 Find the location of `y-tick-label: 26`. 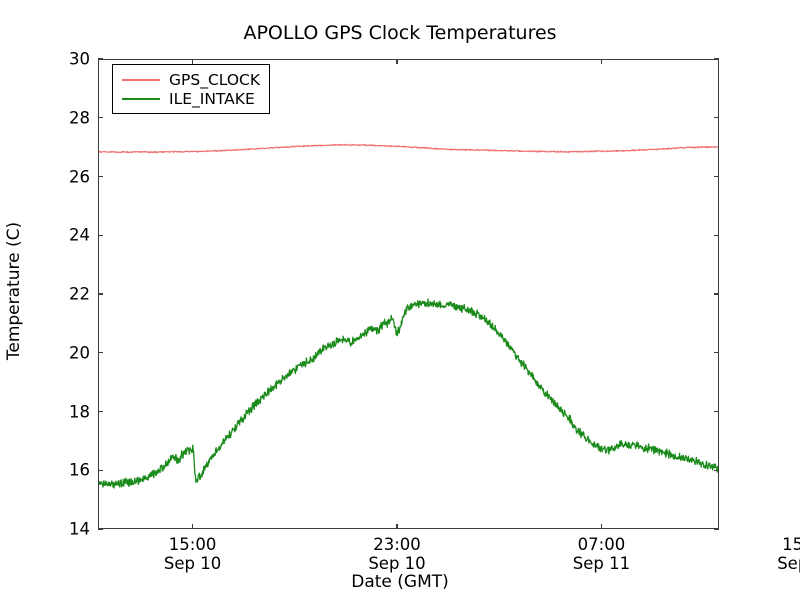

y-tick-label: 26 is located at coordinates (79, 176).